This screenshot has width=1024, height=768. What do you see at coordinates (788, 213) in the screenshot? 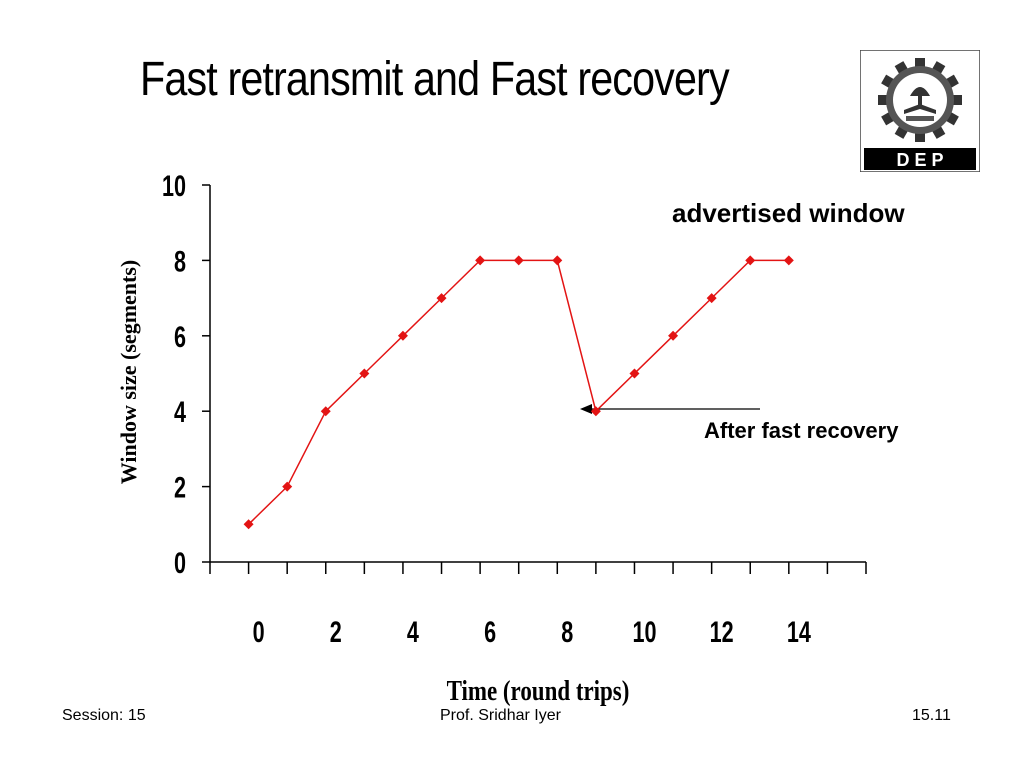
I see `annotation-advertised-window: advertised window` at bounding box center [788, 213].